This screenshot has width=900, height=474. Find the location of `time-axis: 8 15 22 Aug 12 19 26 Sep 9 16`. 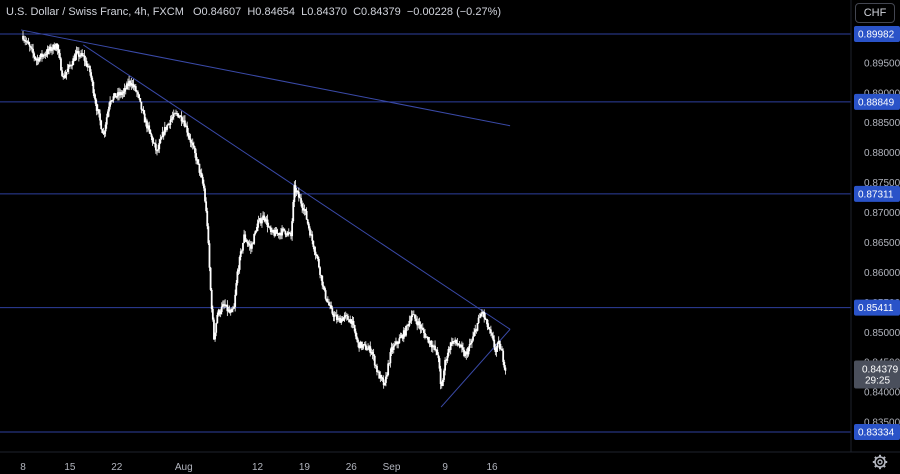

time-axis: 8 15 22 Aug 12 19 26 Sep 9 16 is located at coordinates (259, 467).